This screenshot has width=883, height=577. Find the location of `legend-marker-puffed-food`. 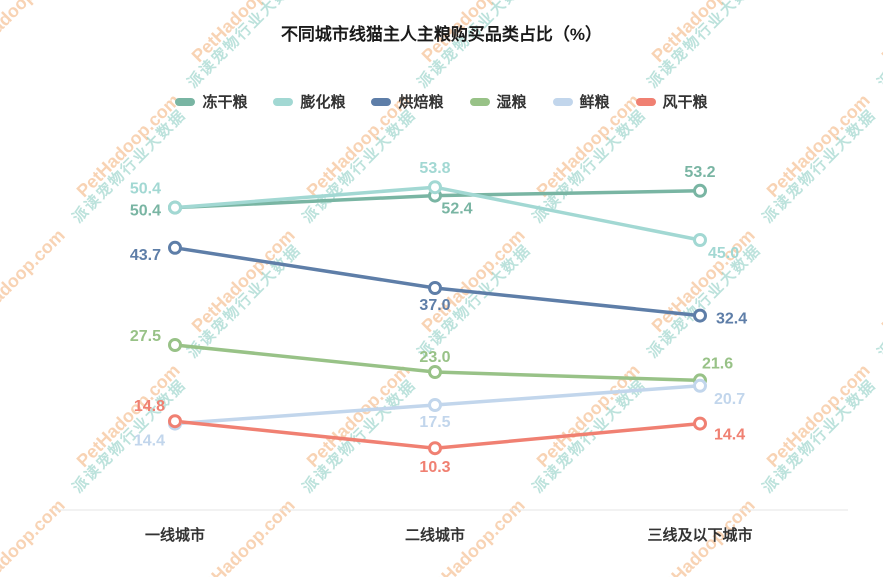

legend-marker-puffed-food is located at coordinates (283, 101).